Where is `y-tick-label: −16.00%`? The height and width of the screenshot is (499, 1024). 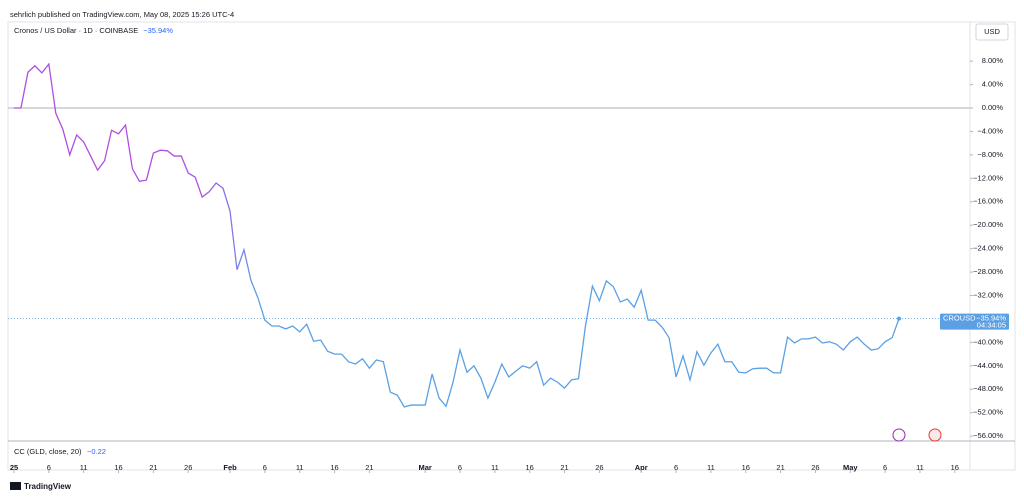 y-tick-label: −16.00% is located at coordinates (988, 201).